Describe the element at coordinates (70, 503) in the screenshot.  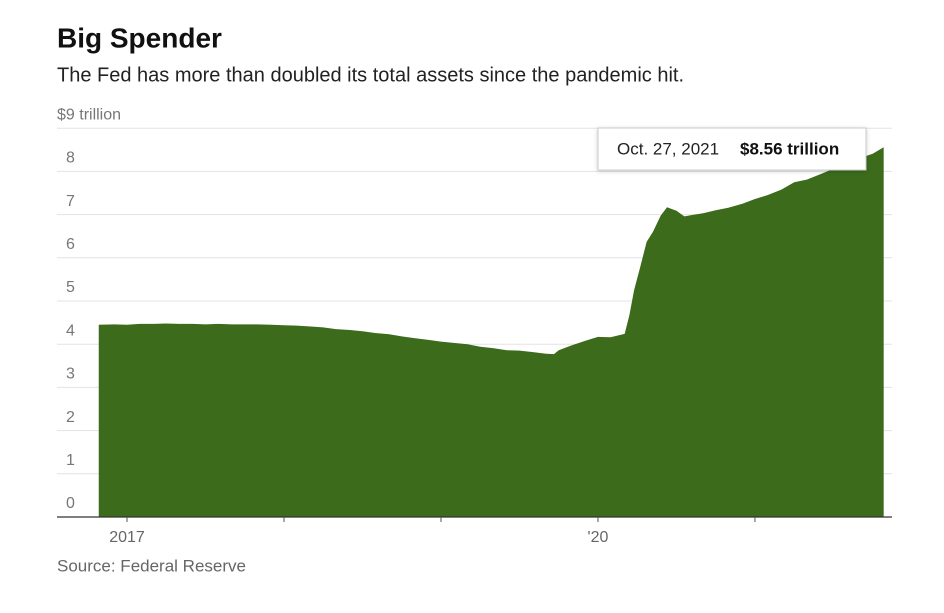
I see `y-tick-label: 0` at that location.